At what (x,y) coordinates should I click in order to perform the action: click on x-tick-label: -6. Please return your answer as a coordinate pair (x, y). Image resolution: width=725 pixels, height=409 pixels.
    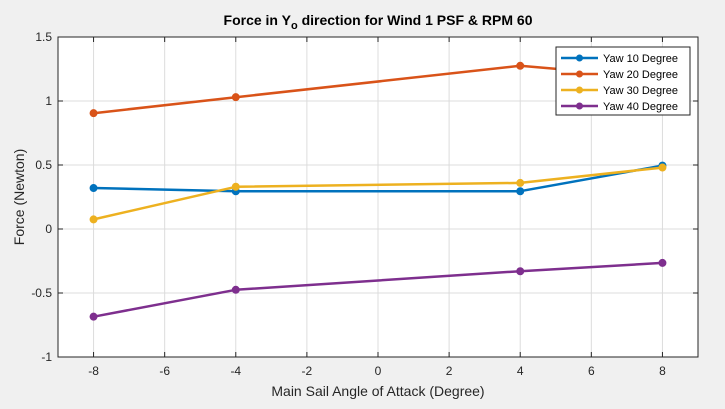
    Looking at the image, I should click on (164, 371).